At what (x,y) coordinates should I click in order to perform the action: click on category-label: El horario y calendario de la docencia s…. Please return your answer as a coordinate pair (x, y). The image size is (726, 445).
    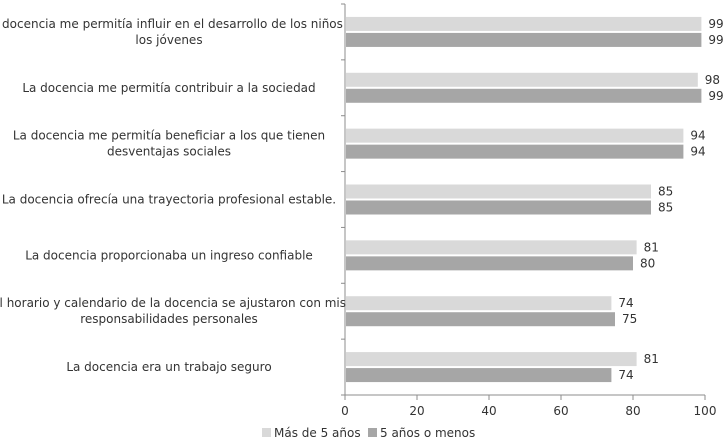
    Looking at the image, I should click on (173, 311).